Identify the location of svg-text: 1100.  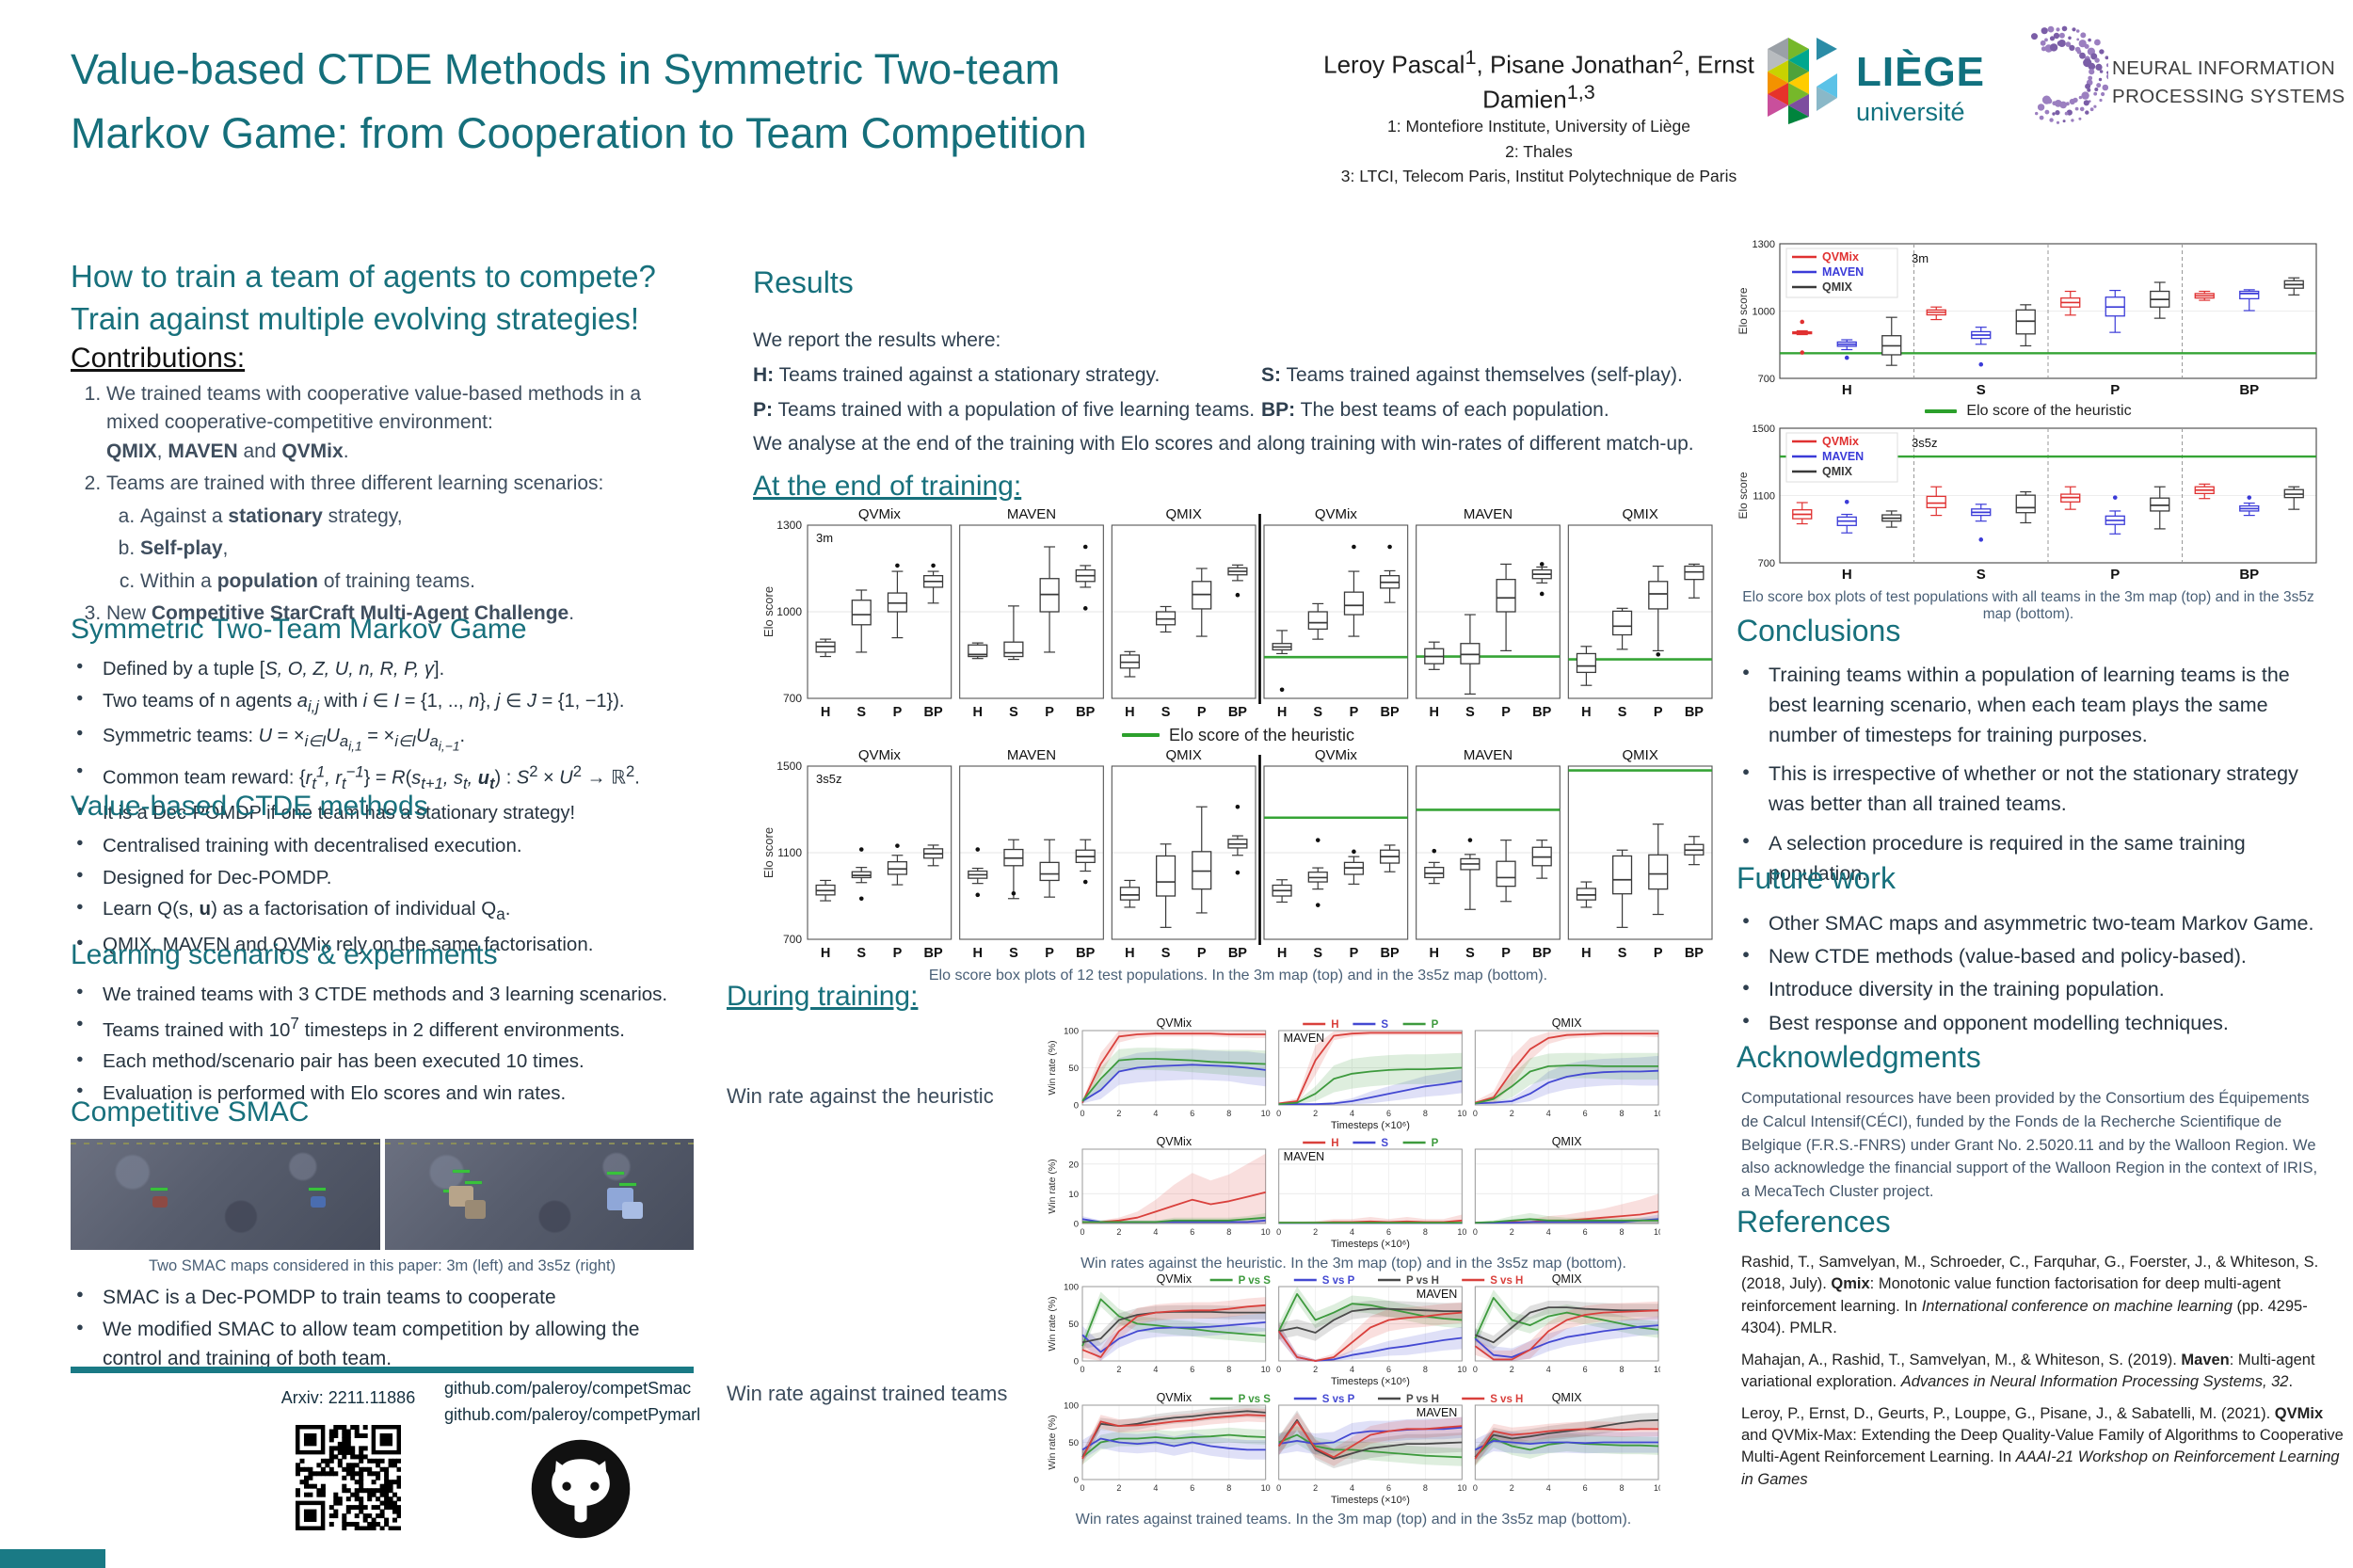
(1764, 497).